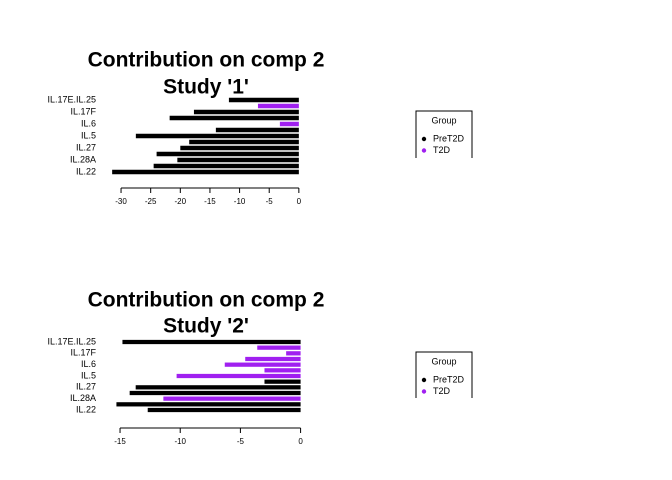 The width and height of the screenshot is (672, 480). Describe the element at coordinates (181, 201) in the screenshot. I see `x-tick-label: -20` at that location.